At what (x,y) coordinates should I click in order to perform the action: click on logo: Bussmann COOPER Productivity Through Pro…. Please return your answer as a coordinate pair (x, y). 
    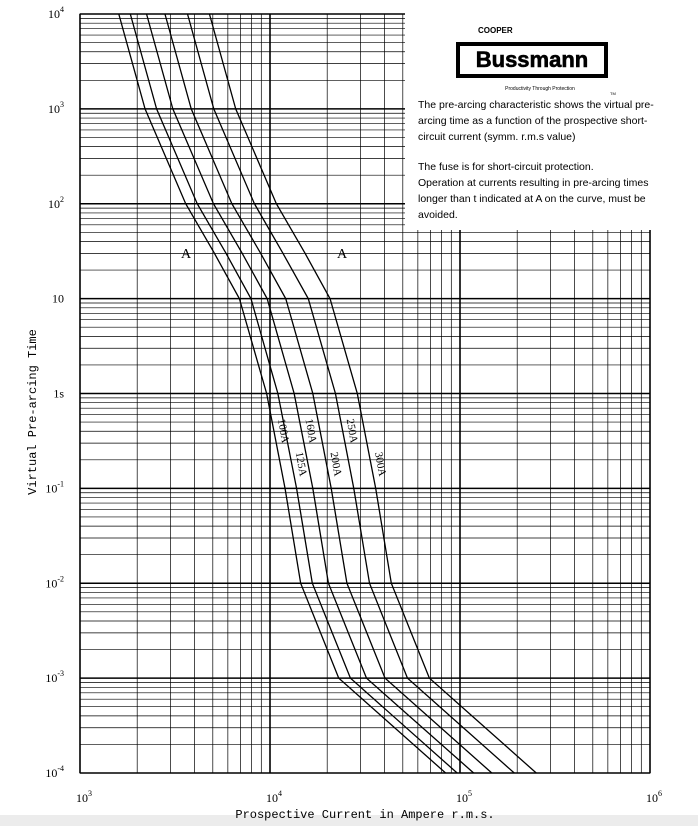
    Looking at the image, I should click on (536, 61).